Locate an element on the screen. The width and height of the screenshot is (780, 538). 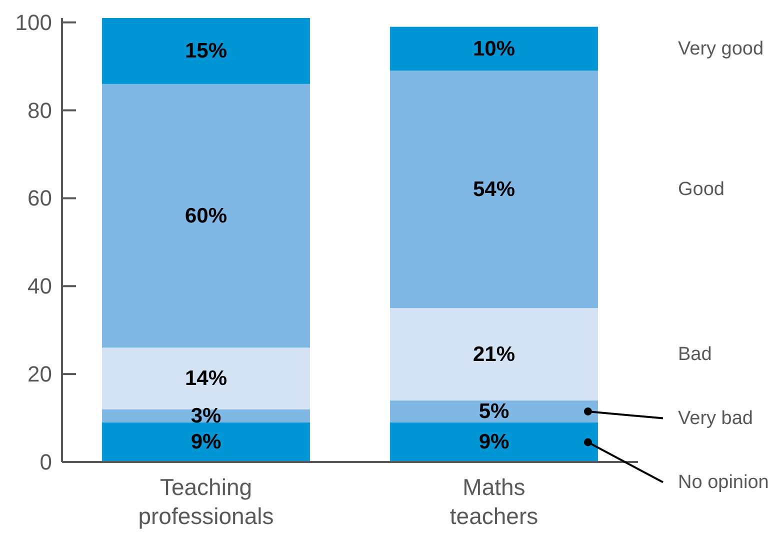
x-tick-label: Maths teachers is located at coordinates (494, 501).